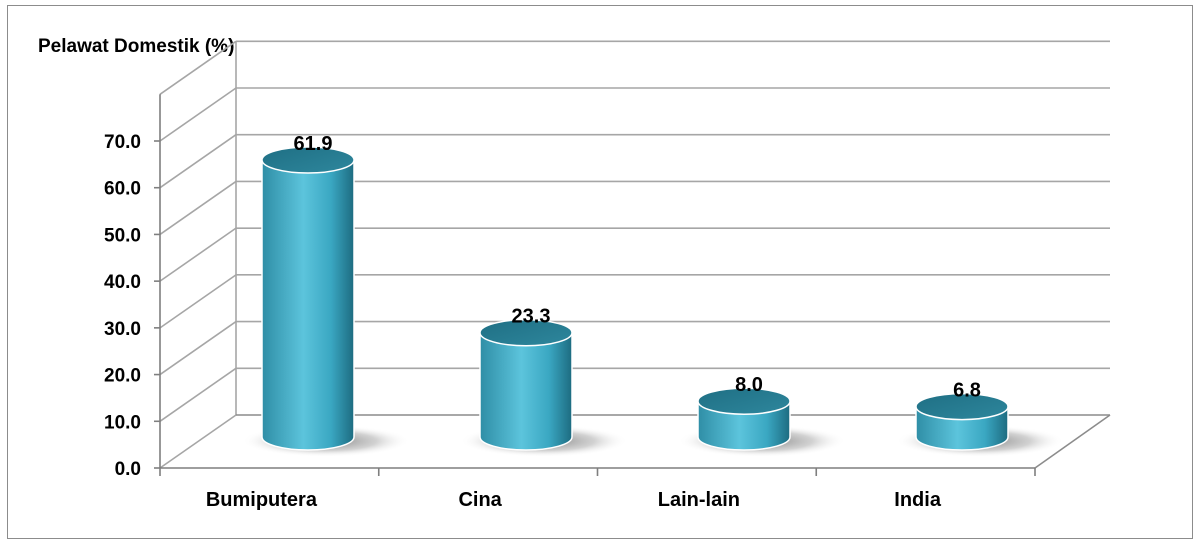 The height and width of the screenshot is (545, 1202). I want to click on y-tick-label: 60.0, so click(122, 189).